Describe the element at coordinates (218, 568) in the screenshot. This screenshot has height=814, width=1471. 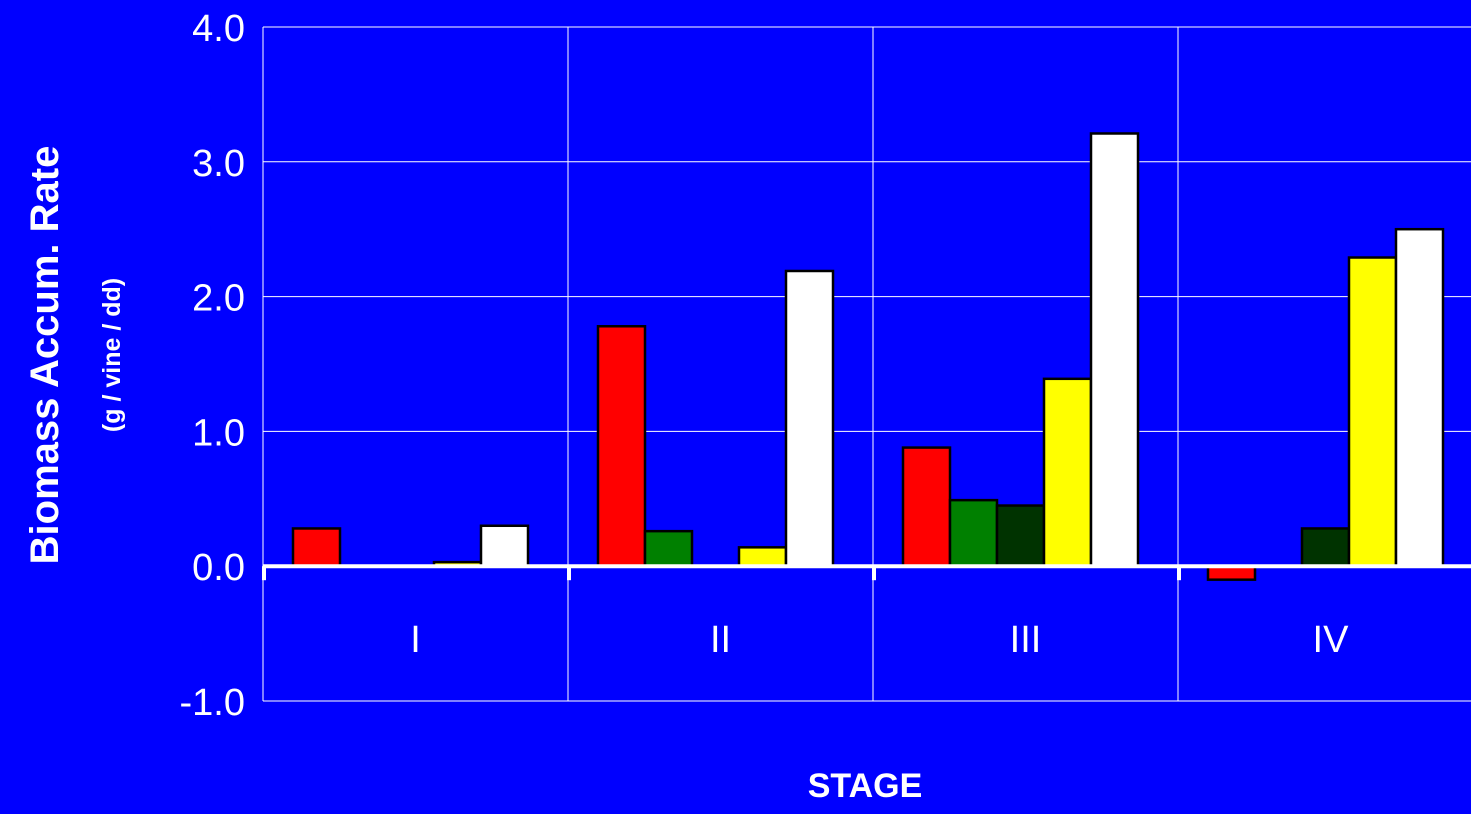
I see `y-tick-label: 0.0` at that location.